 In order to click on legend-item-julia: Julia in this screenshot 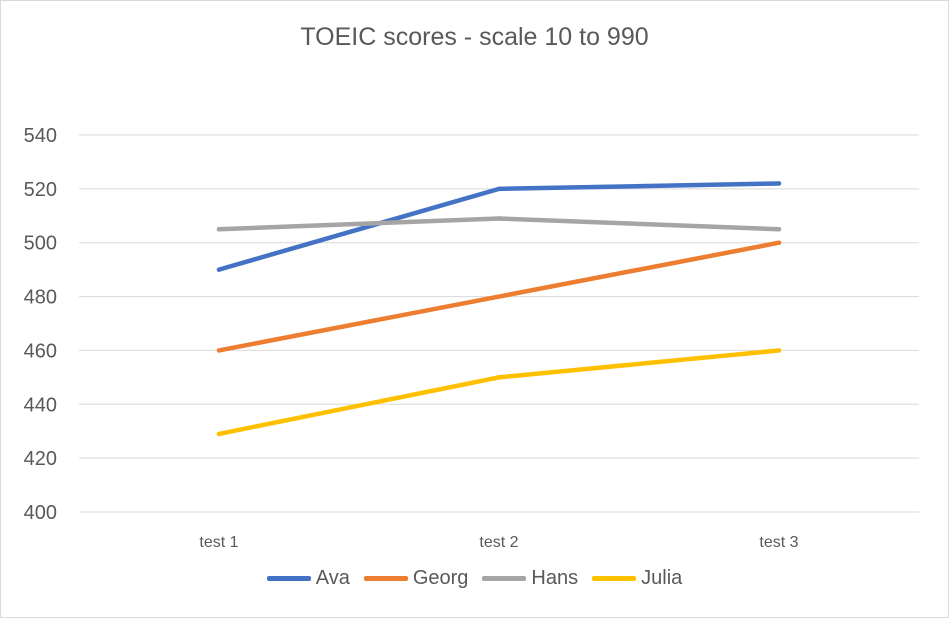, I will do `click(637, 578)`.